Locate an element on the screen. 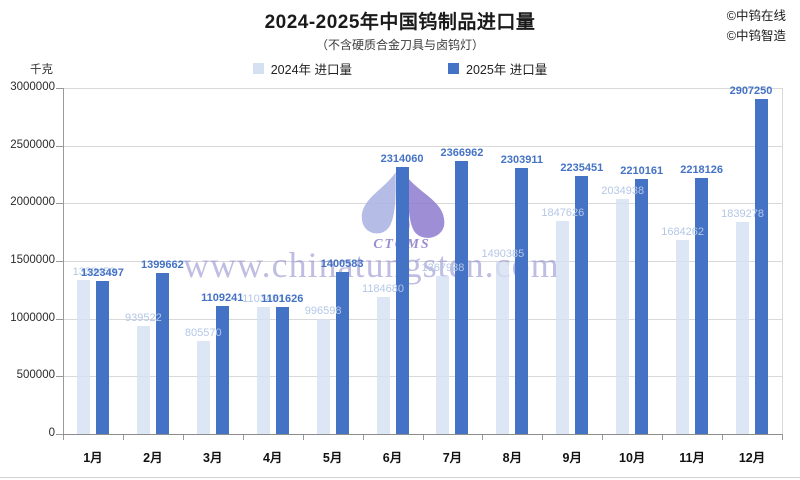 This screenshot has width=800, height=480. bar-label: 805570 is located at coordinates (203, 333).